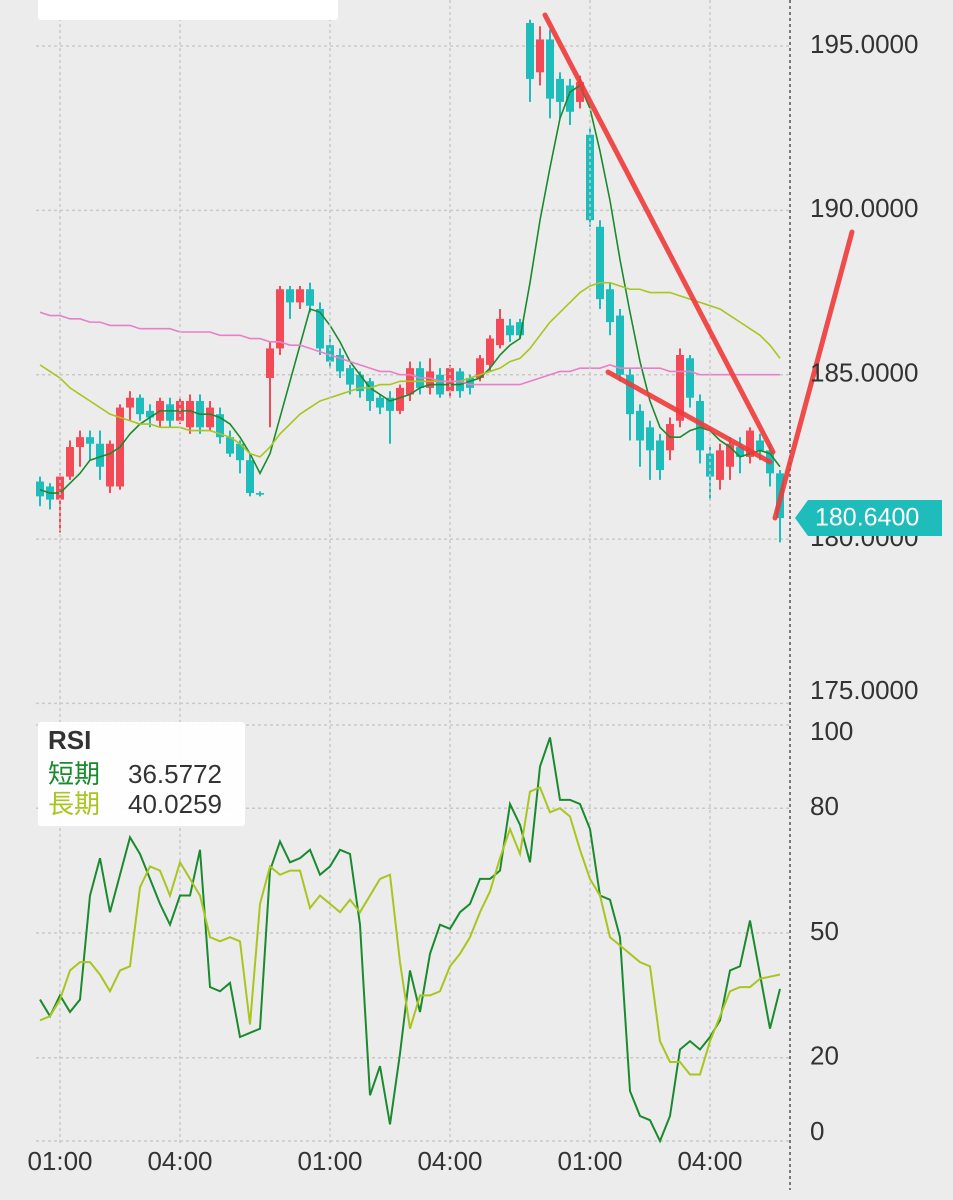  I want to click on y-tick-label: 190.0000, so click(864, 208).